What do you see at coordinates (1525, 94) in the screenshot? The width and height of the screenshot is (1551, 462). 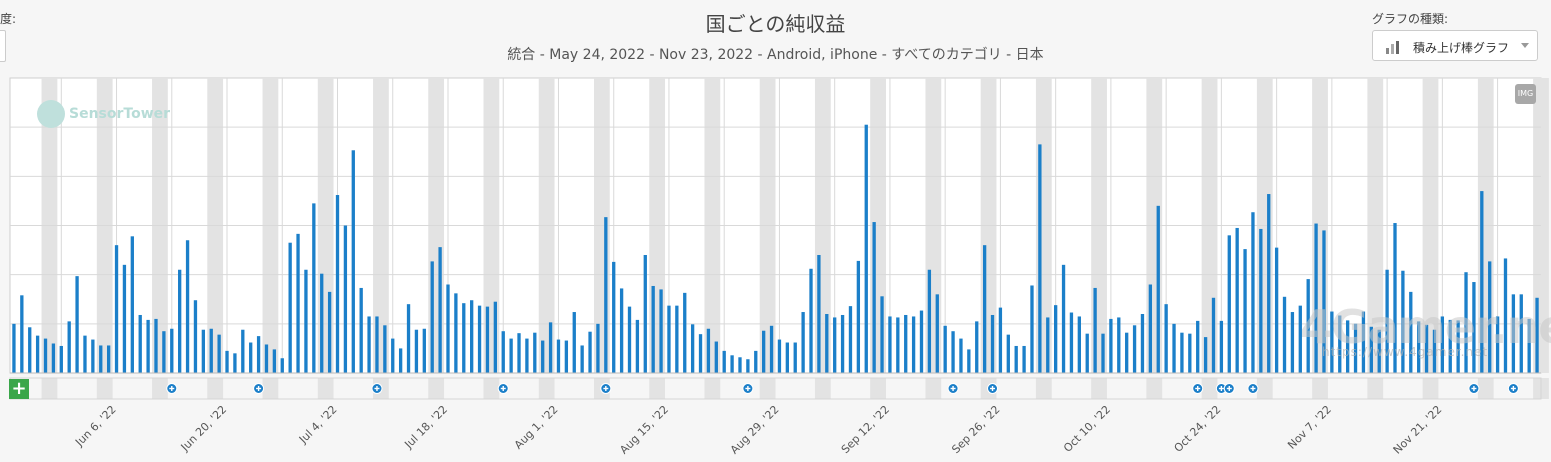 I see `export-image-button: IMG` at bounding box center [1525, 94].